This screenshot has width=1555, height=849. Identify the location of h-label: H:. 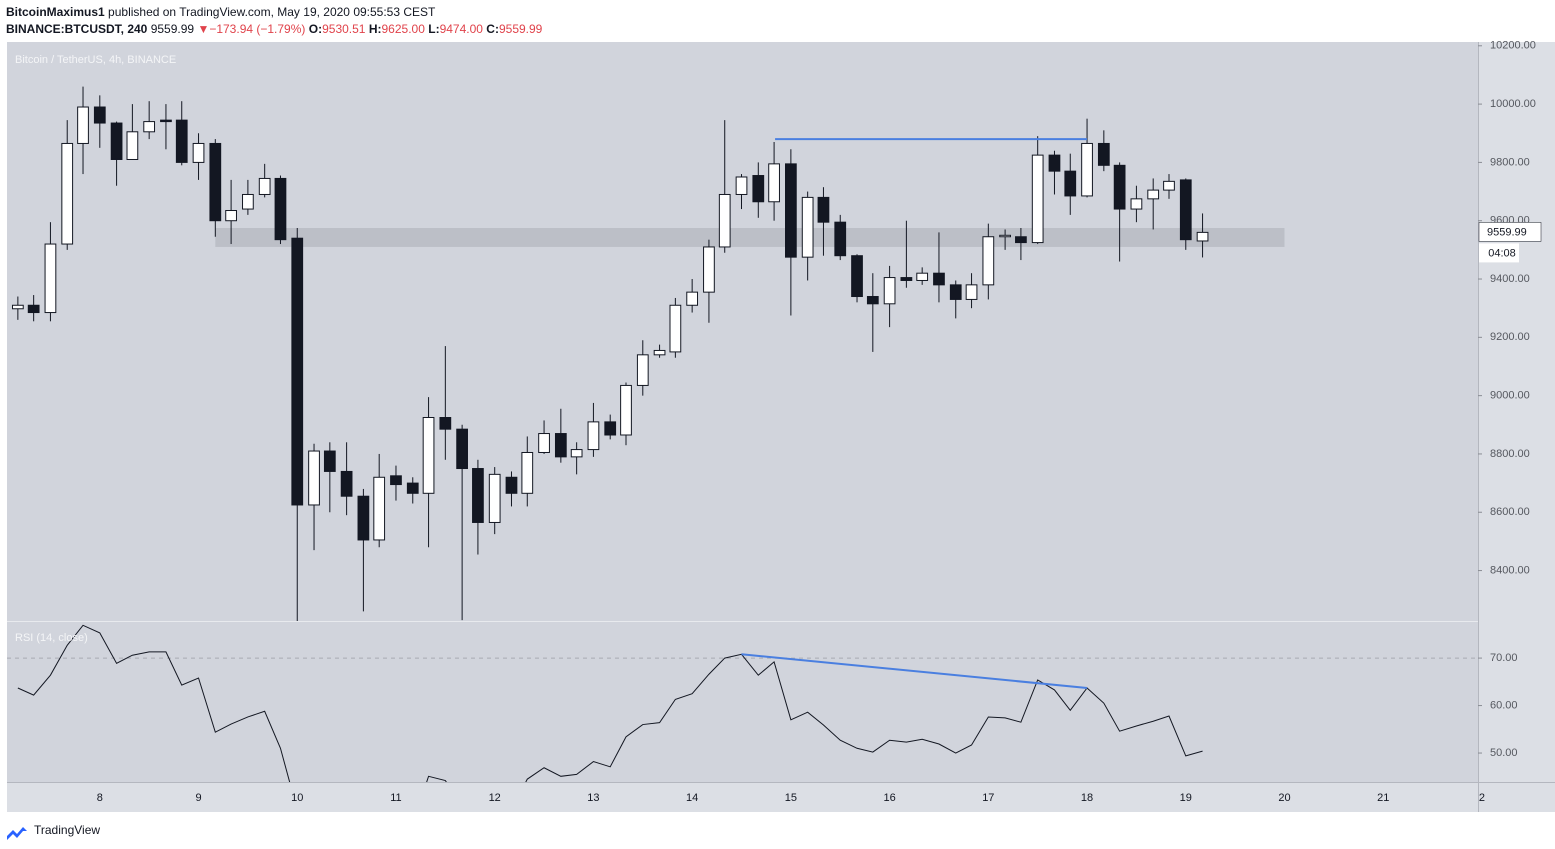
(375, 29).